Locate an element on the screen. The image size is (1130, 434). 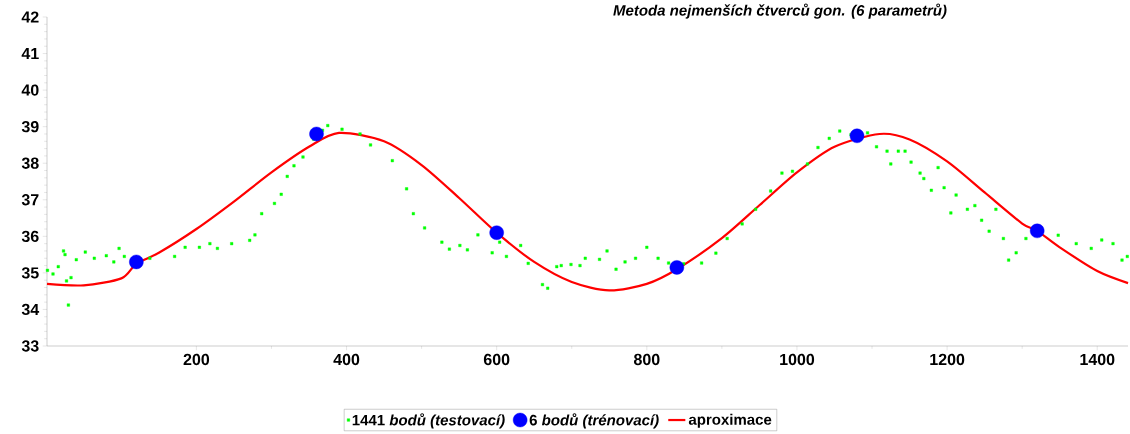
chart-title: Metoda nejmenších čtverců gon. (6 parametrů) is located at coordinates (780, 11).